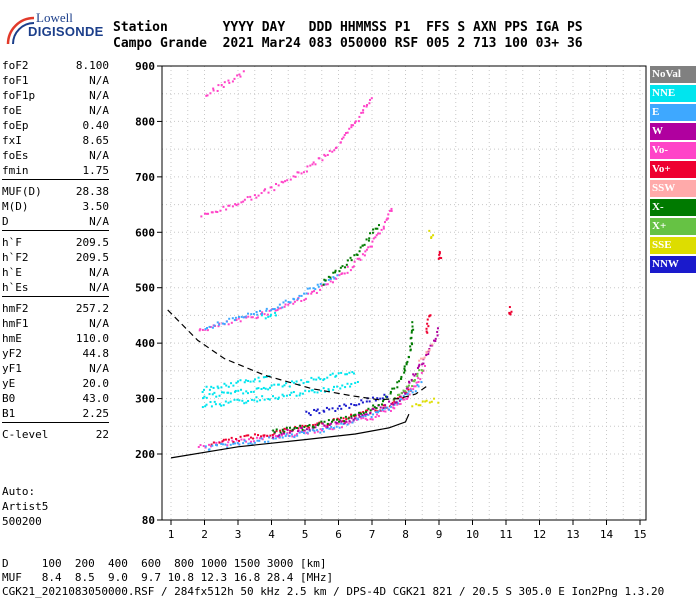 The image size is (700, 600). Describe the element at coordinates (305, 534) in the screenshot. I see `x-tick-label: 5` at that location.